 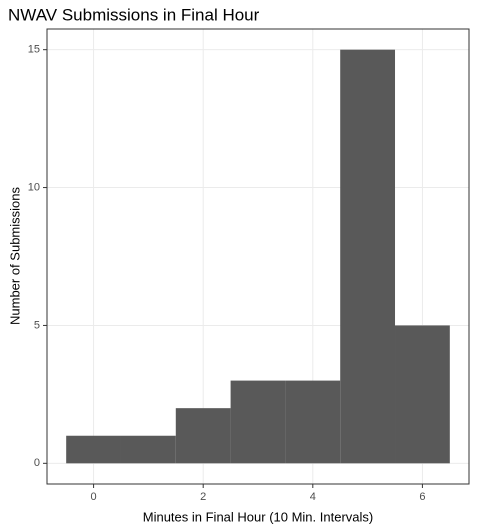 What do you see at coordinates (34, 50) in the screenshot?
I see `y-tick-label: 15` at bounding box center [34, 50].